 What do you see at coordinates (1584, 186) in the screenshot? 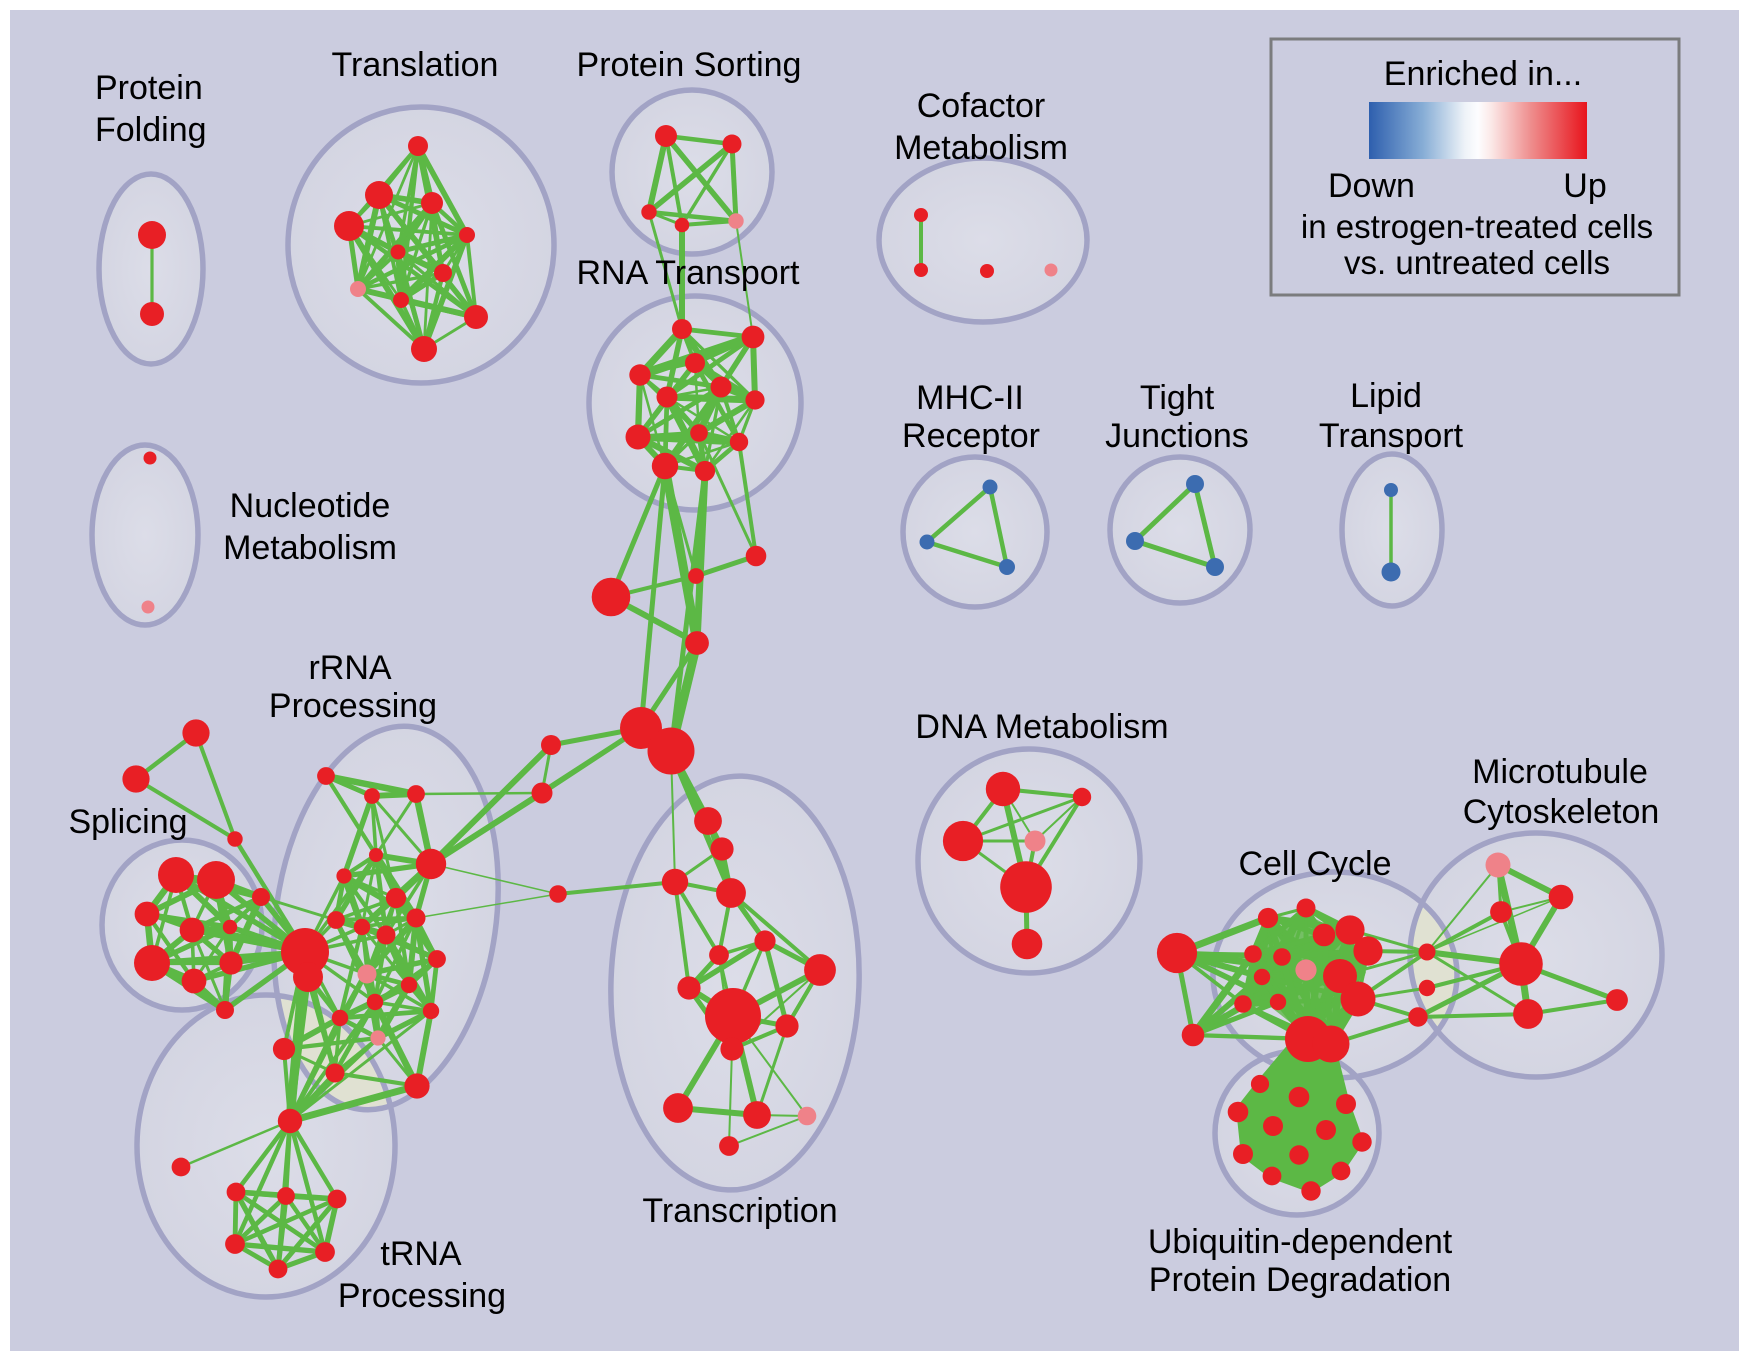
I see `svg-text: Up` at bounding box center [1584, 186].